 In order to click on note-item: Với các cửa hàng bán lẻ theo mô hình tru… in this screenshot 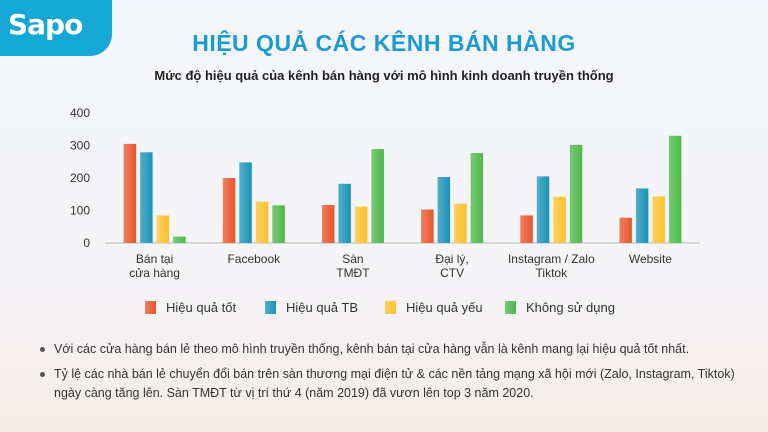, I will do `click(390, 349)`.